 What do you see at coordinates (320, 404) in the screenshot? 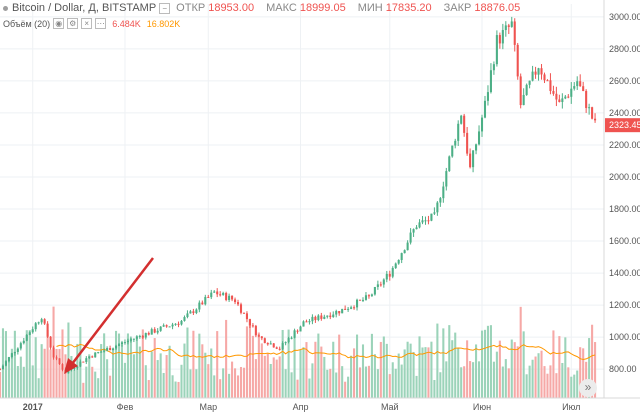
I see `x-axis: 2017 Фев Мар Апр Май Июн Июл` at bounding box center [320, 404].